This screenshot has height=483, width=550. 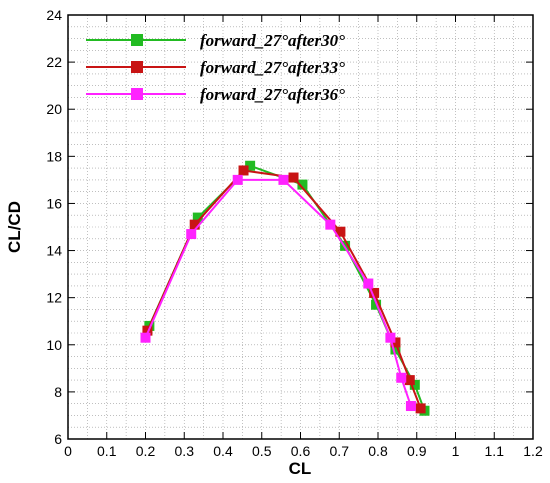 I want to click on y-axis-title: CL/CD, so click(x=14, y=227).